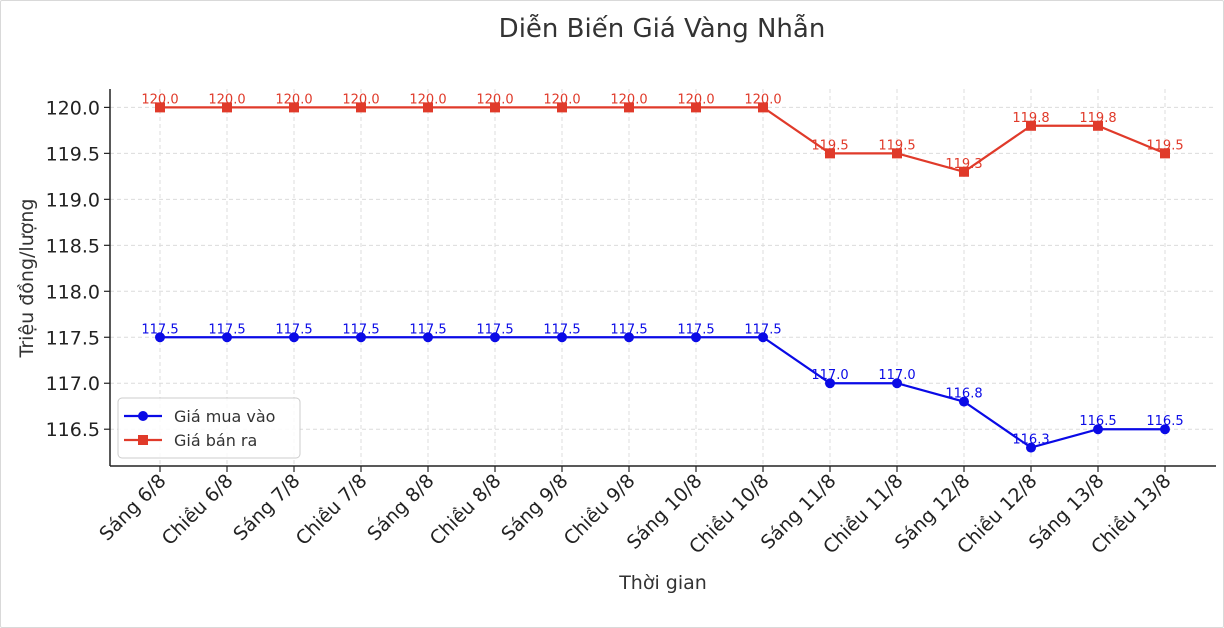 The height and width of the screenshot is (628, 1224). Describe the element at coordinates (963, 164) in the screenshot. I see `data-label: 119.3` at that location.